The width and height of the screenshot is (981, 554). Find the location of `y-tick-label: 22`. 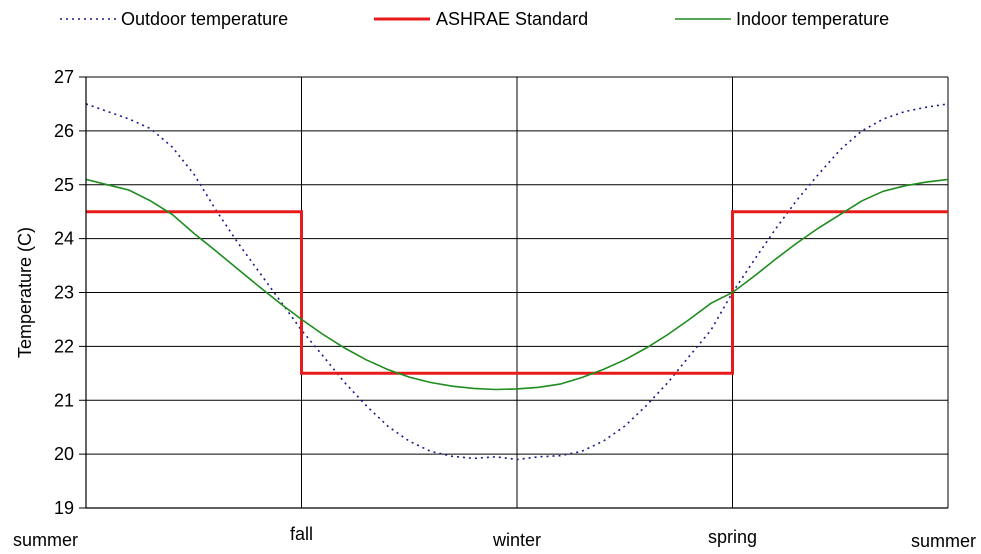

y-tick-label: 22 is located at coordinates (64, 346).